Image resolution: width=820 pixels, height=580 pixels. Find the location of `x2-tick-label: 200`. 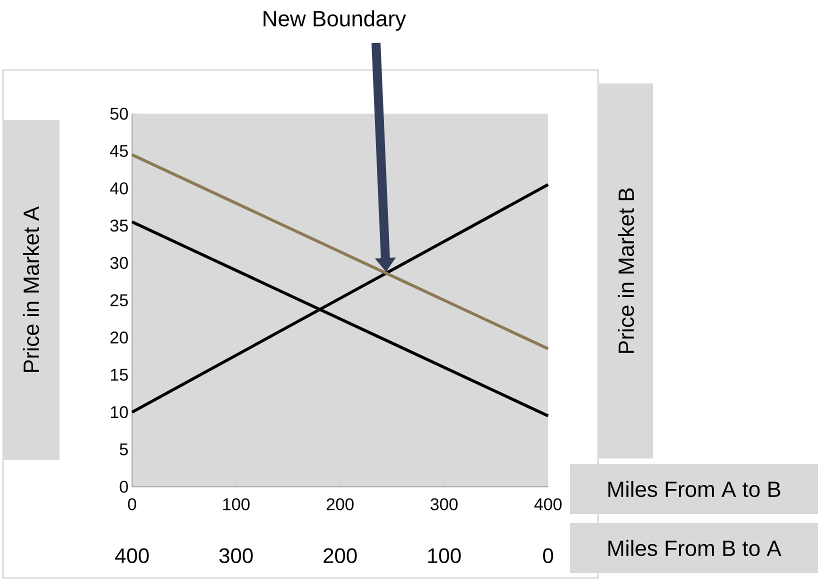

x2-tick-label: 200 is located at coordinates (340, 556).